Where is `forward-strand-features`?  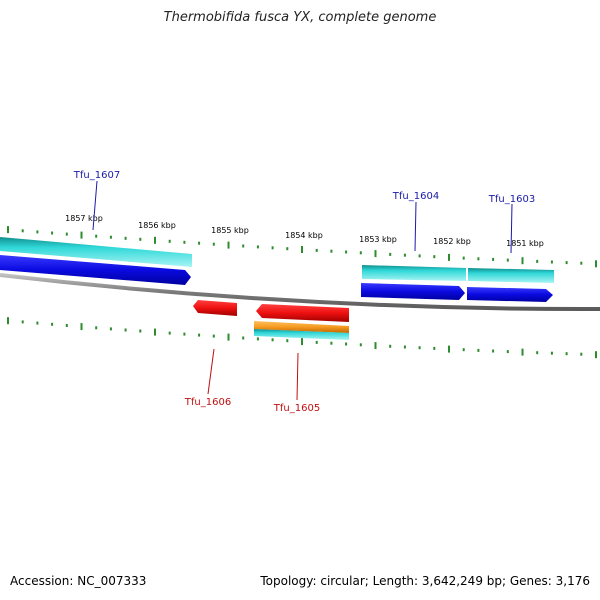 forward-strand-features is located at coordinates (277, 269).